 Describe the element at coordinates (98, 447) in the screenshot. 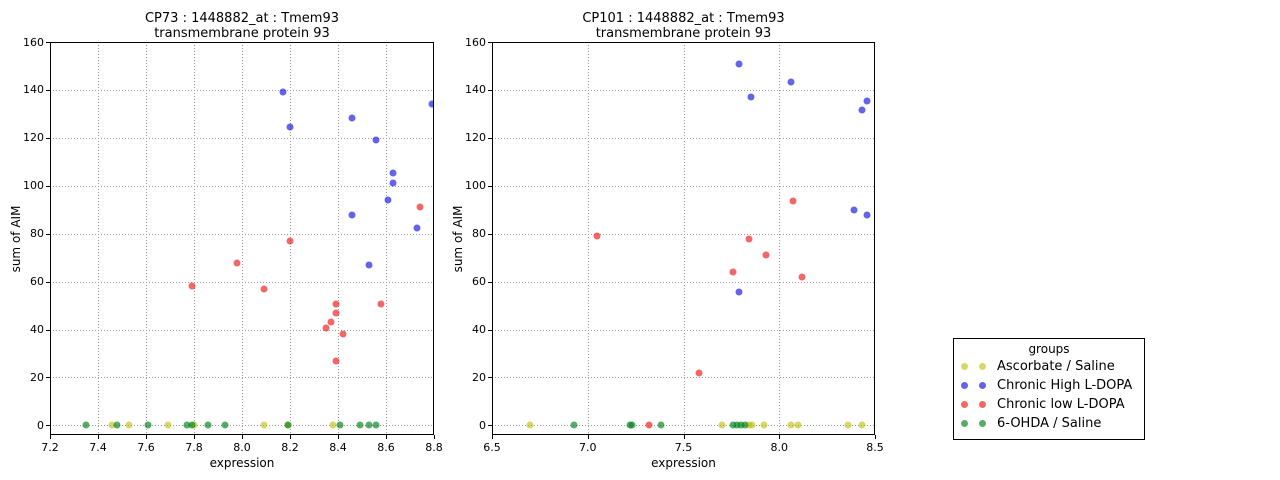

I see `x-tick-label: 7.4` at that location.